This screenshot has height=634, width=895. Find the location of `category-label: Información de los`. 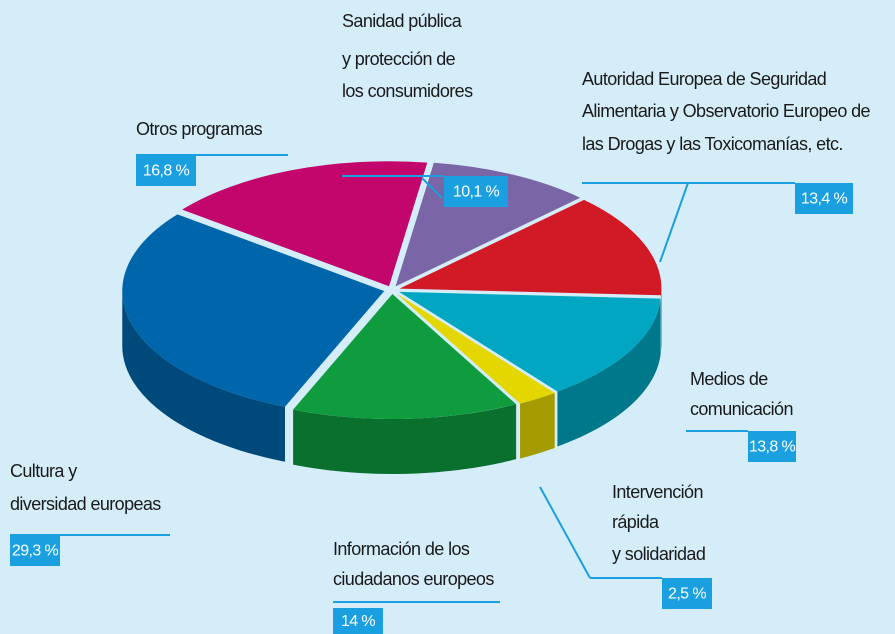

category-label: Información de los is located at coordinates (401, 549).